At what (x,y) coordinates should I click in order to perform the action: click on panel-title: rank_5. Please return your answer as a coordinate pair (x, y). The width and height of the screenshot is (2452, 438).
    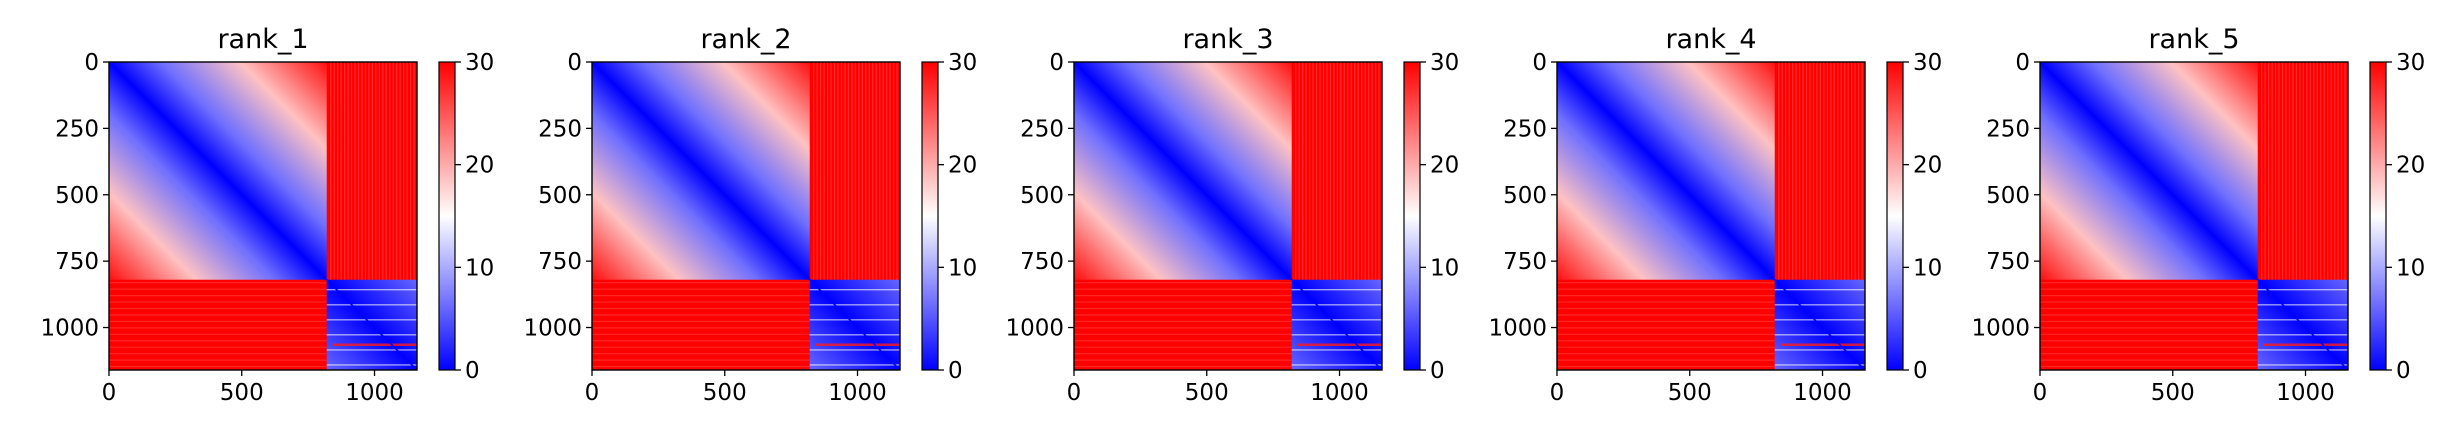
    Looking at the image, I should click on (2193, 39).